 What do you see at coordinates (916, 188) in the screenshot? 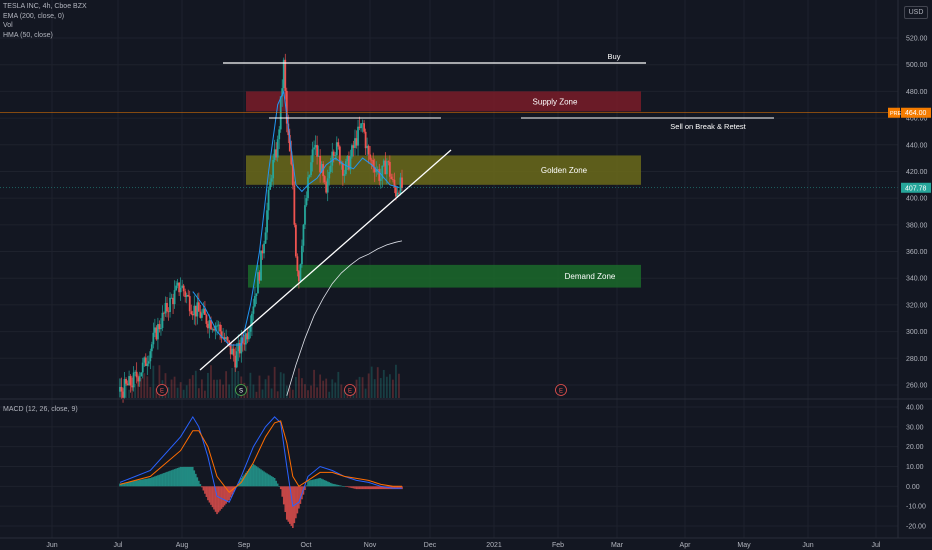
I see `last-price-value: 407.78` at bounding box center [916, 188].